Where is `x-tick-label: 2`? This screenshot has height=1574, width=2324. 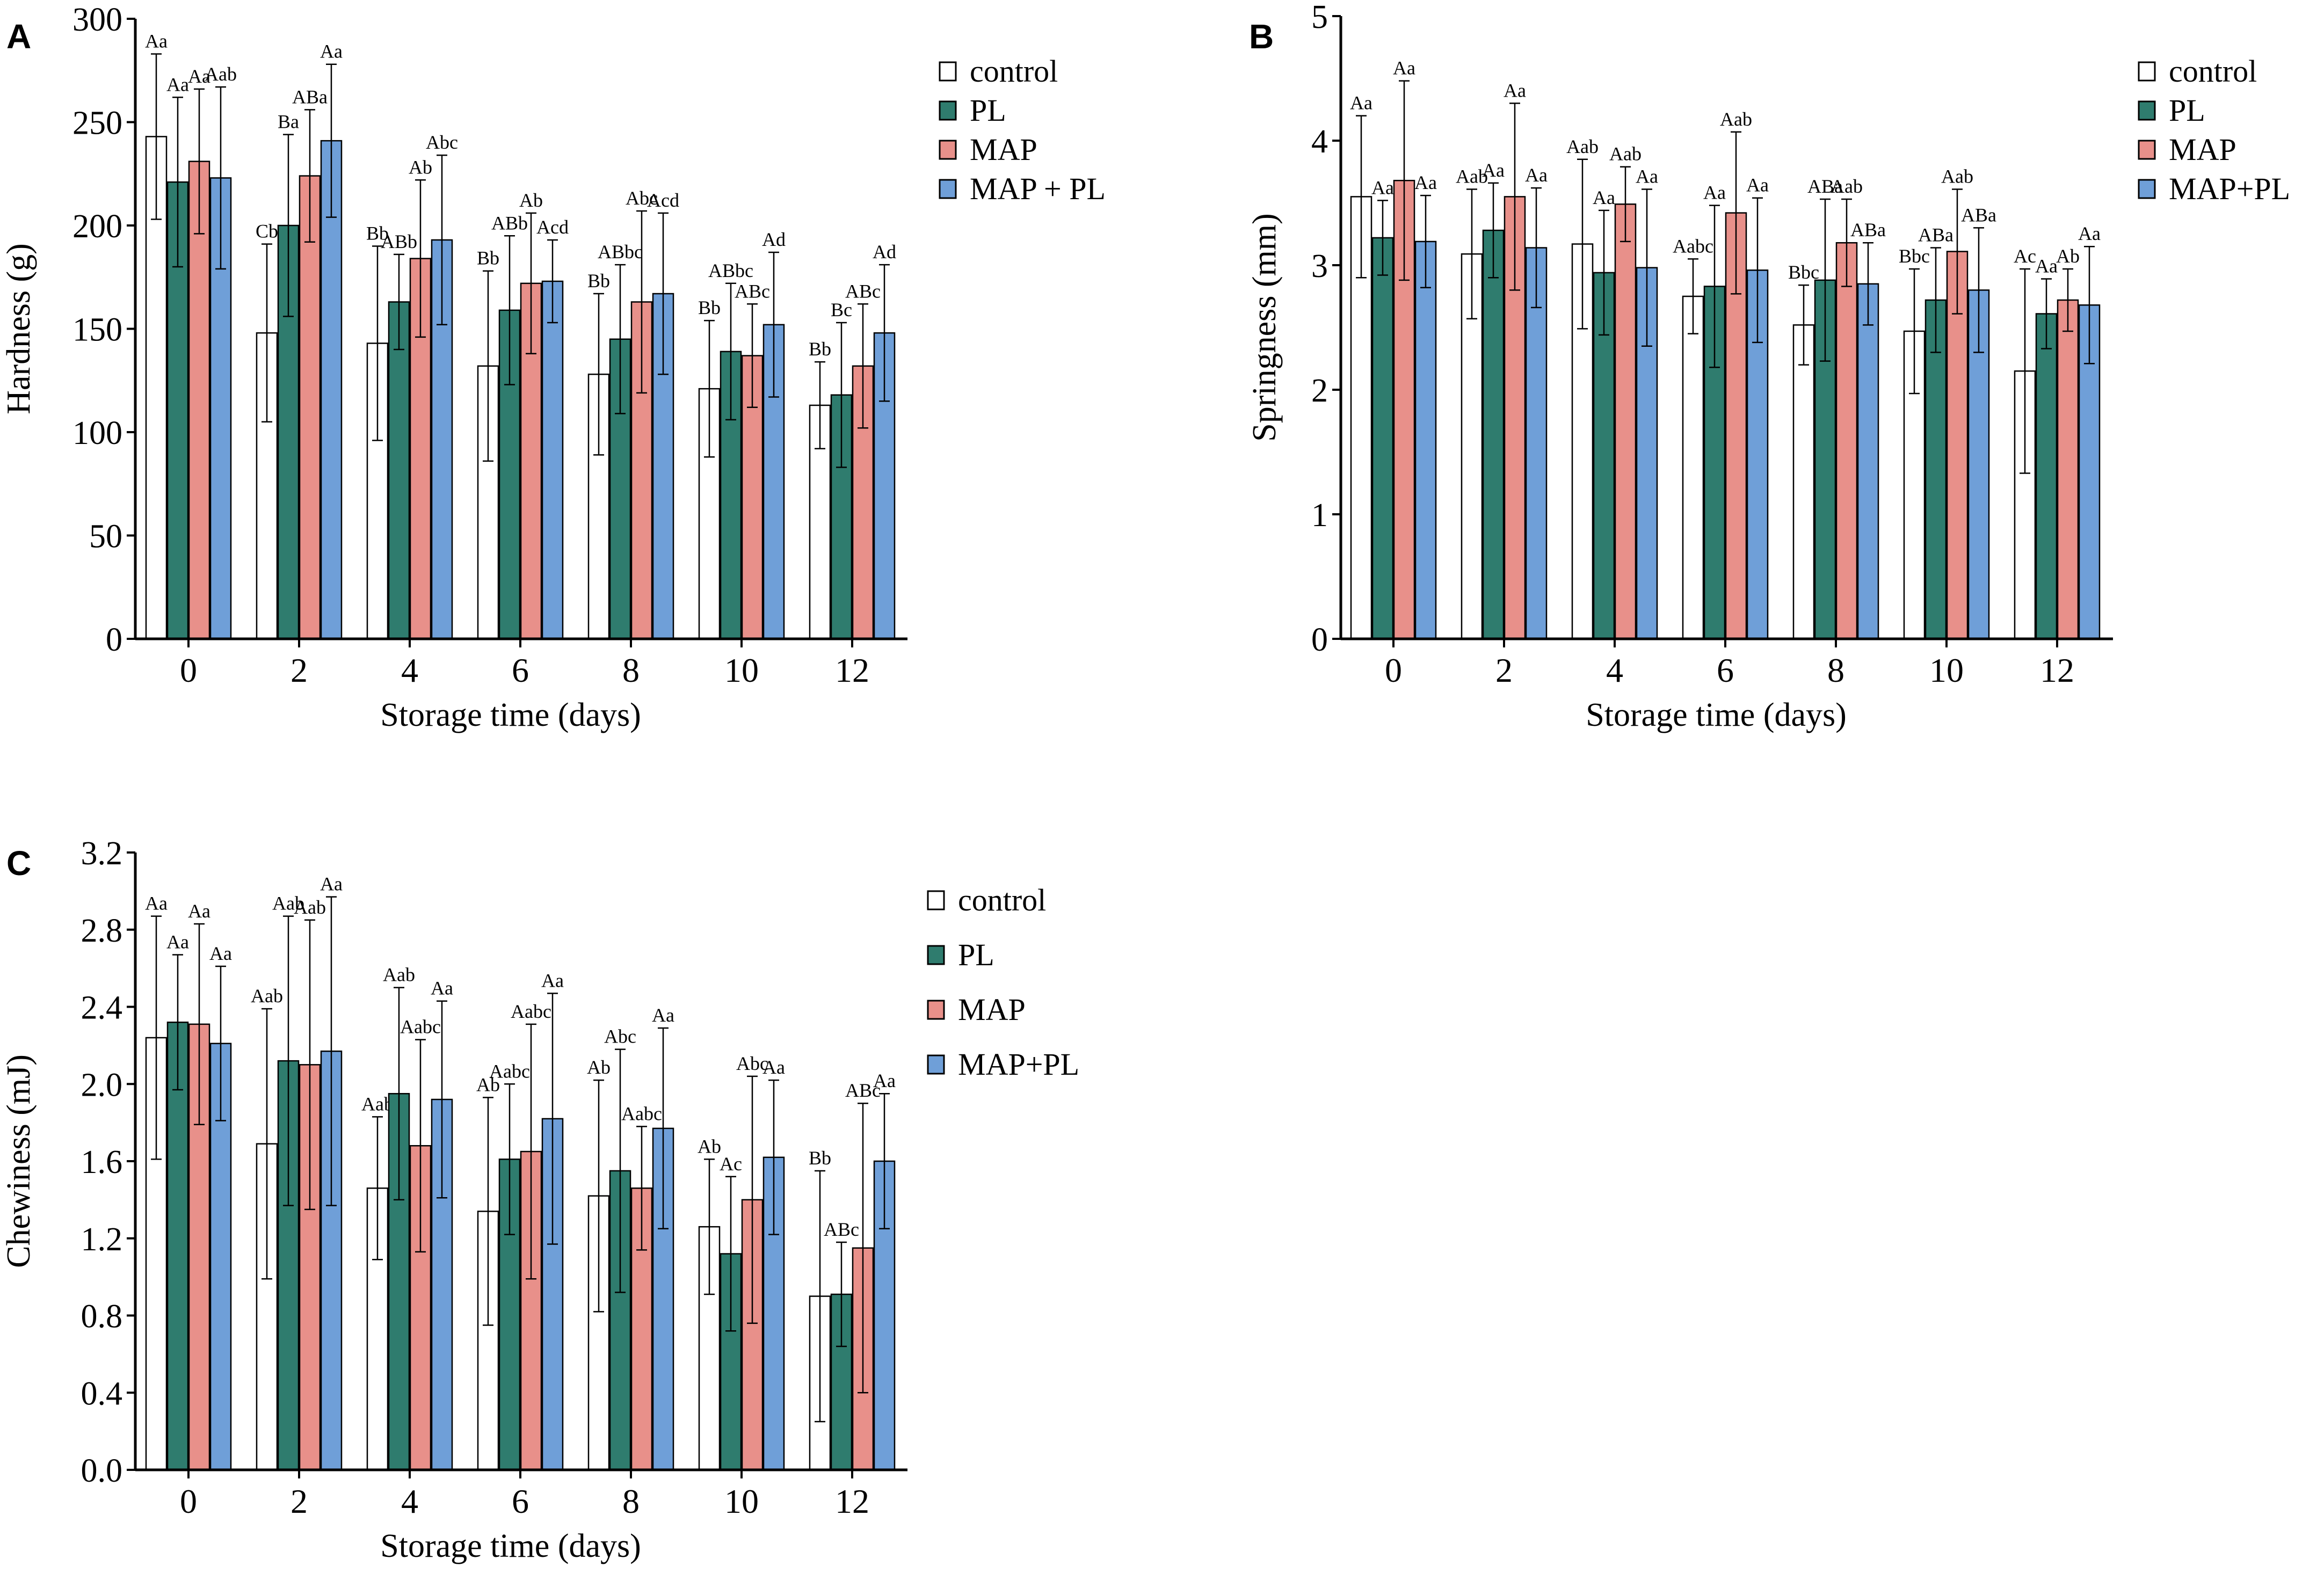
x-tick-label: 2 is located at coordinates (1504, 670).